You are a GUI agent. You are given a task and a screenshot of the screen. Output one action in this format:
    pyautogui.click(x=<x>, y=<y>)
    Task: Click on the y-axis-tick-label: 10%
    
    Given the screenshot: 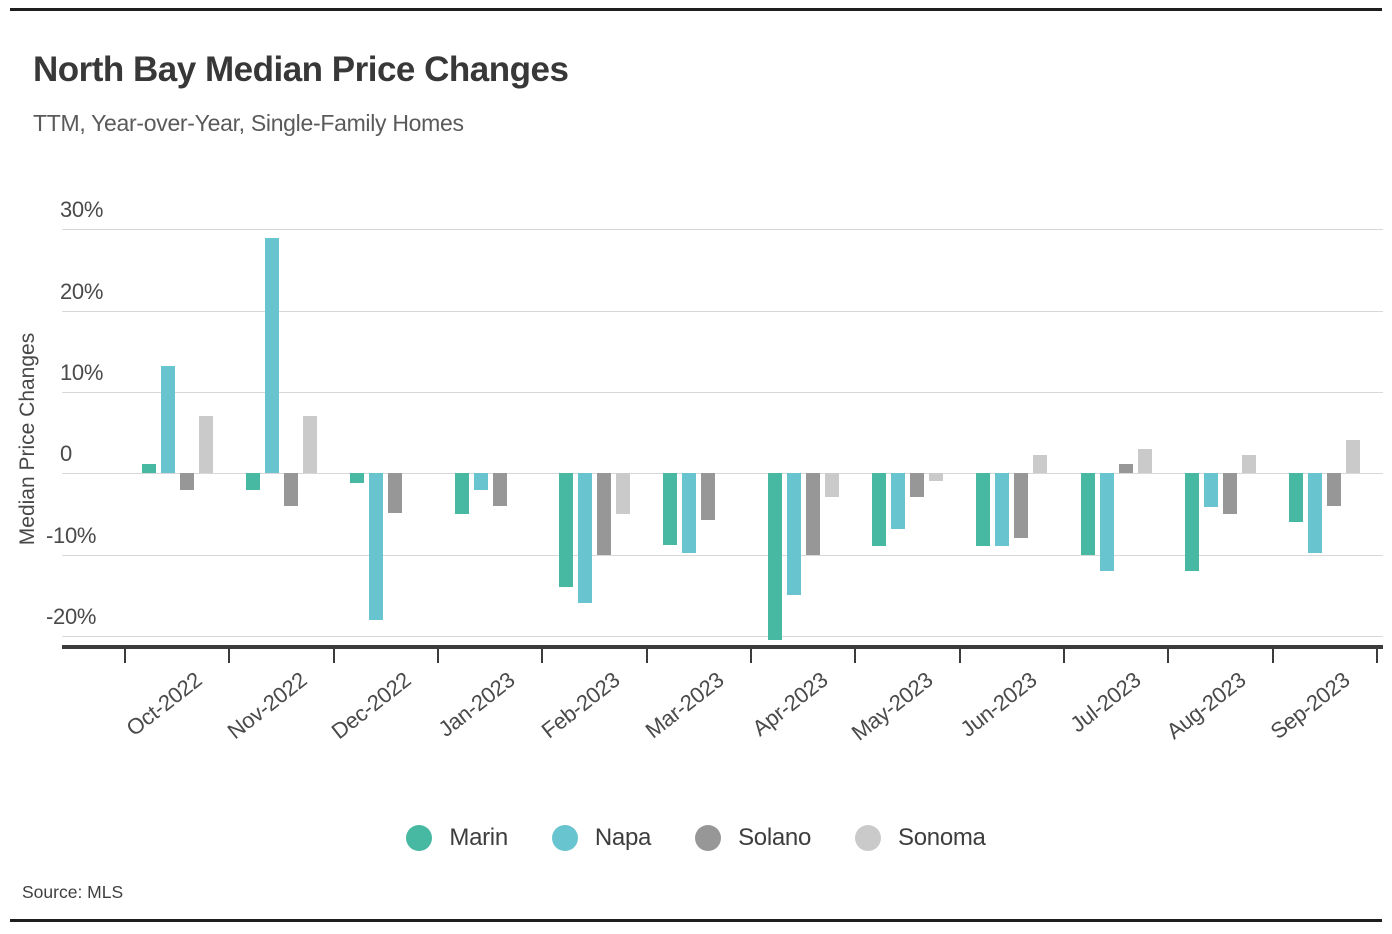 What is the action you would take?
    pyautogui.click(x=82, y=372)
    